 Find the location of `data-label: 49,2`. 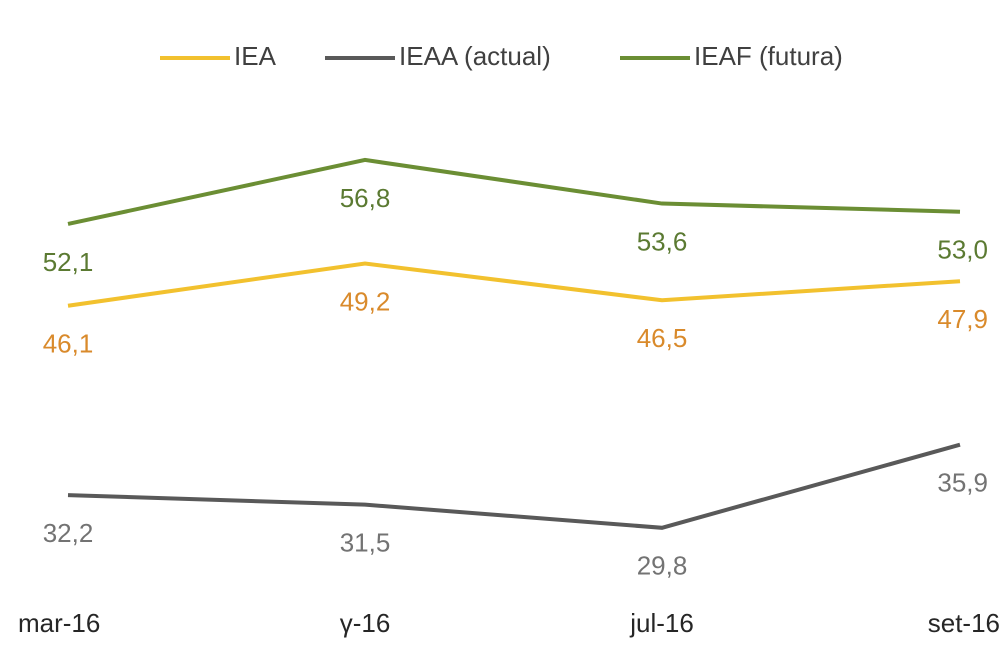

data-label: 49,2 is located at coordinates (365, 301).